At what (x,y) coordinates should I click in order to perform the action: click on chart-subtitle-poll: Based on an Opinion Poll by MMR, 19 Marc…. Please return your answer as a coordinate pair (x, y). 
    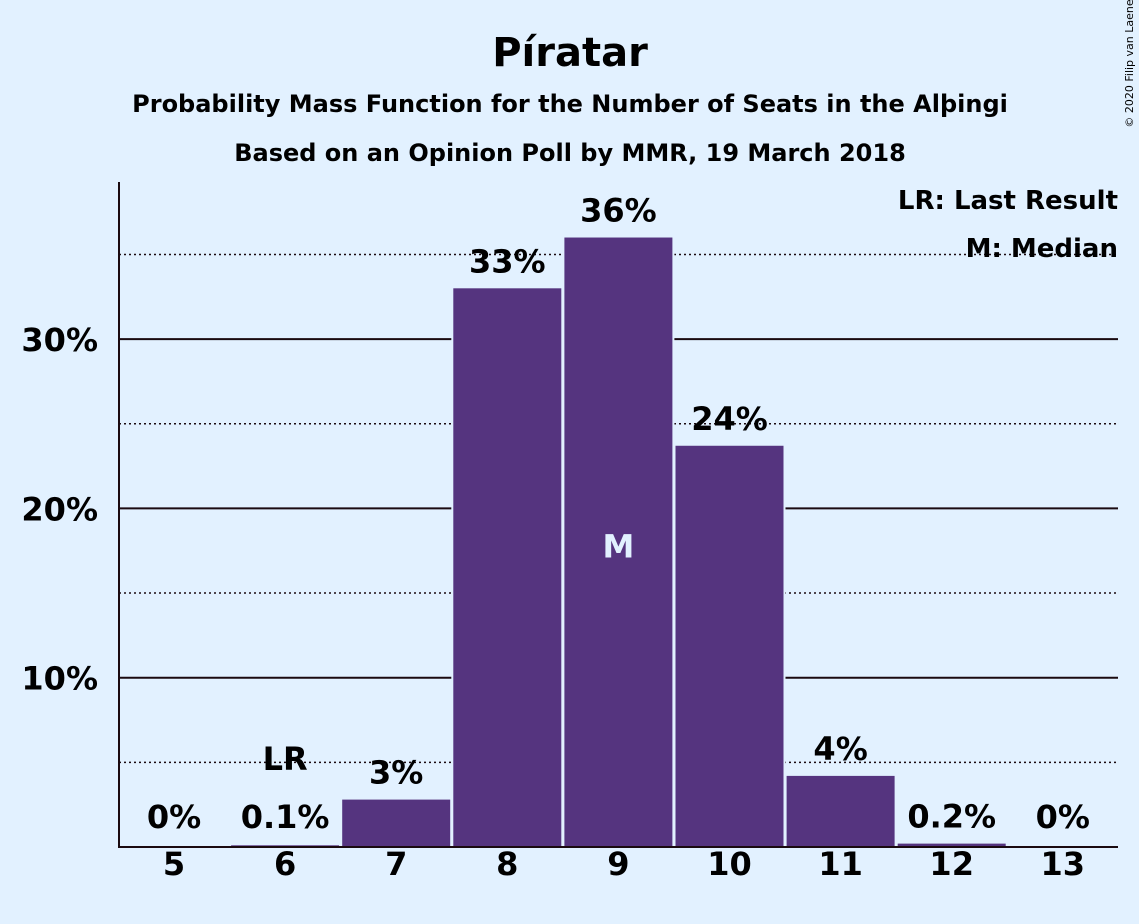
    Looking at the image, I should click on (570, 153).